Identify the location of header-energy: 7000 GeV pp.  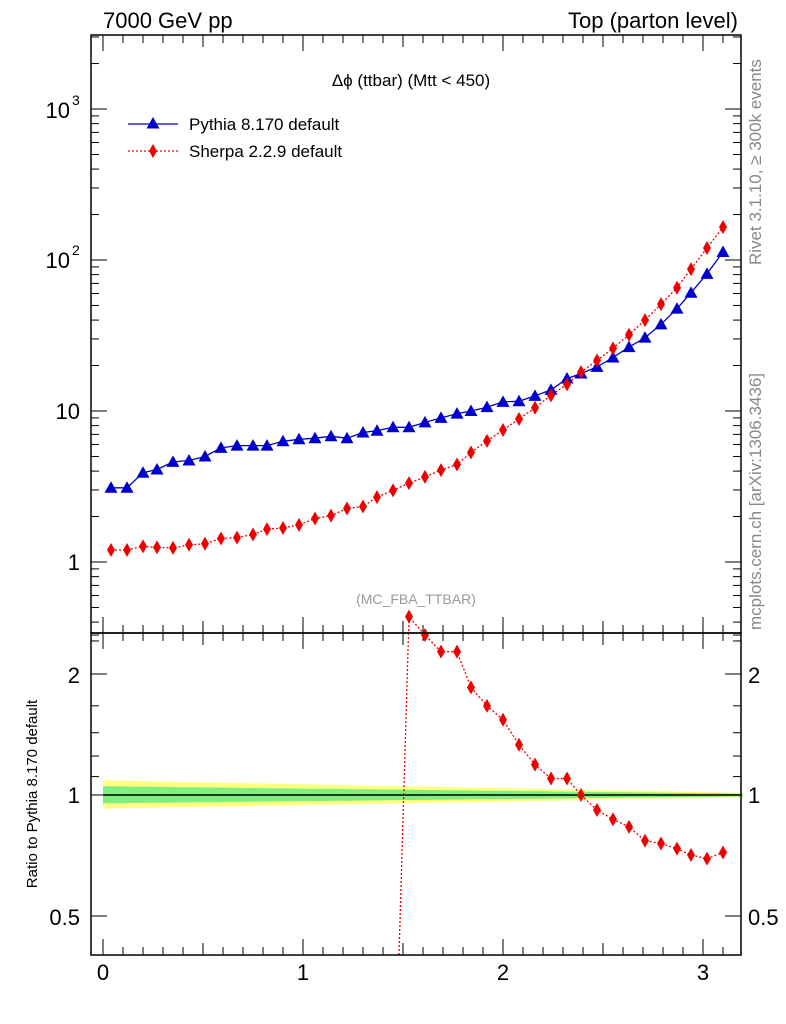
(168, 20).